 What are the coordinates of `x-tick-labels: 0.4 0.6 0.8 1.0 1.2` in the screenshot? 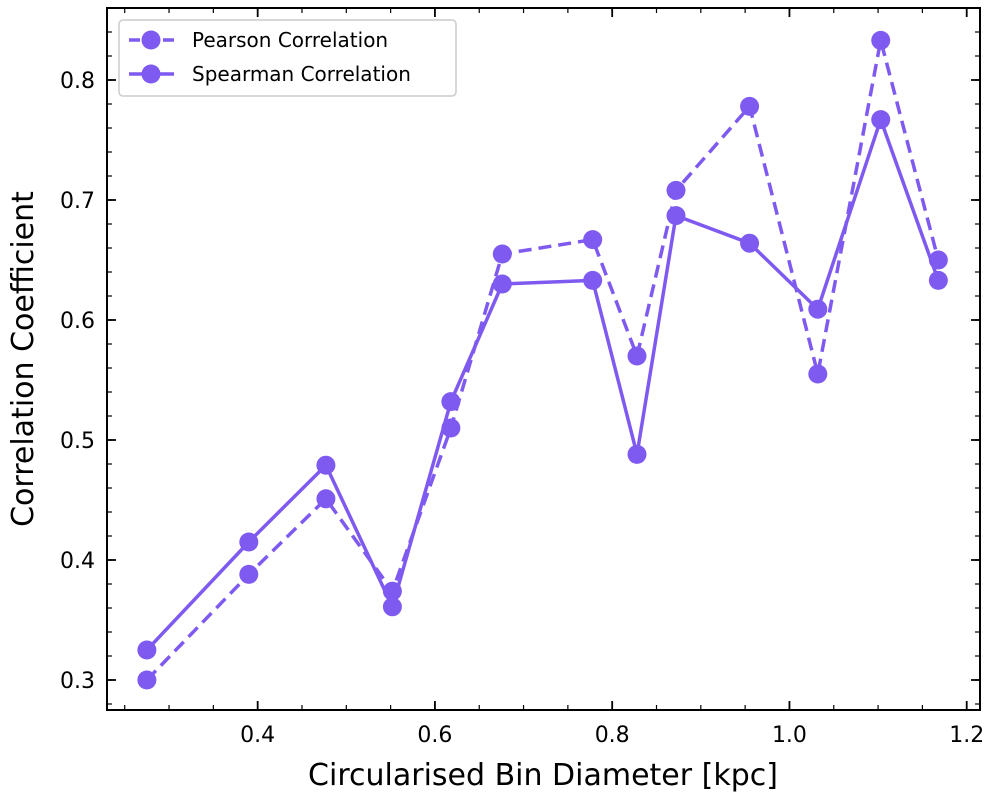 It's located at (612, 735).